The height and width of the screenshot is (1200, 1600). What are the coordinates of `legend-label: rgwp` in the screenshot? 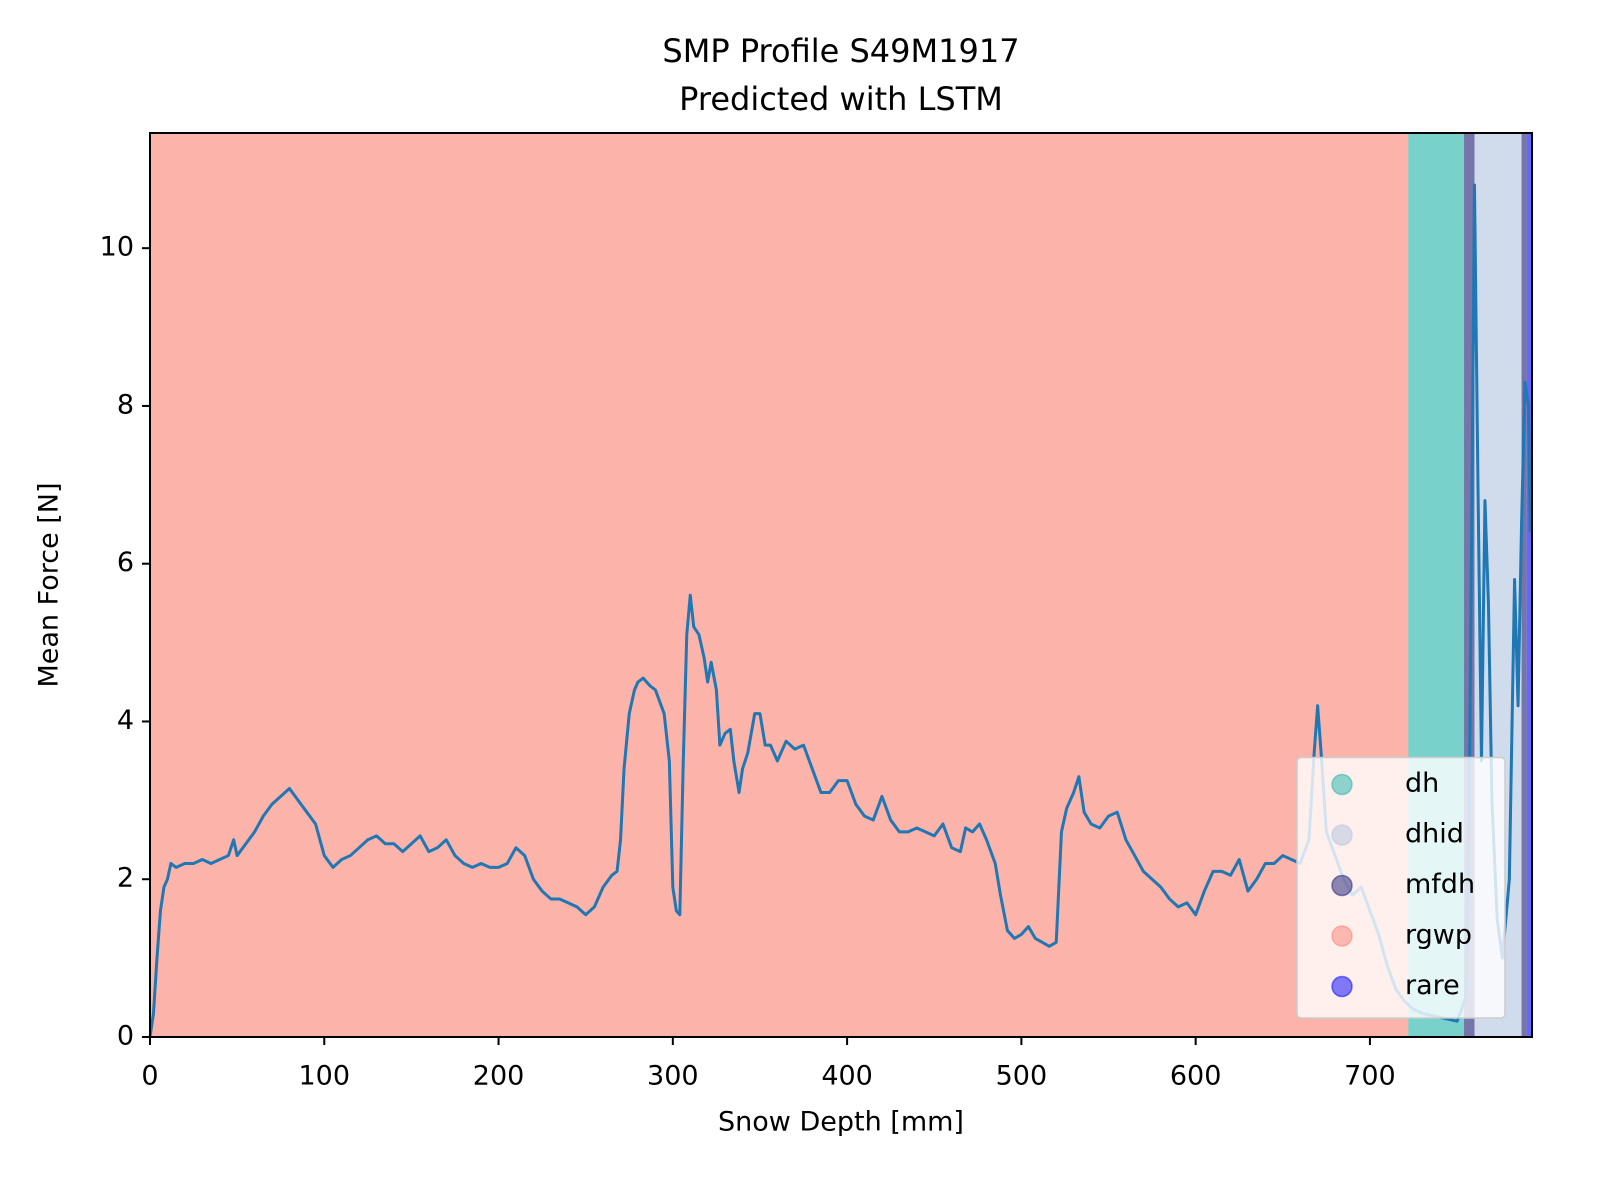 It's located at (1438, 935).